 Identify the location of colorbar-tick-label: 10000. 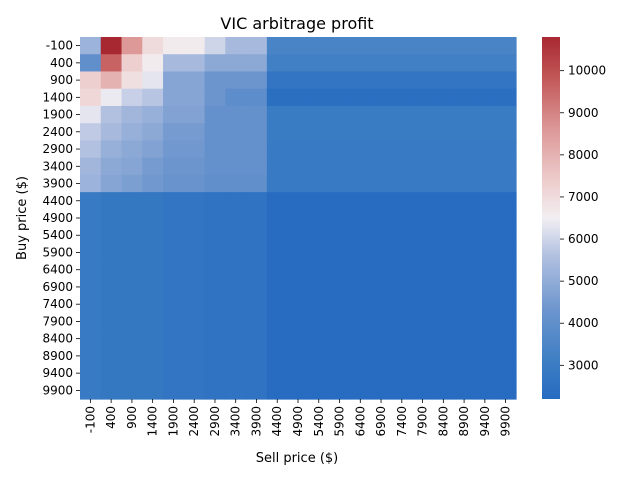
(587, 71).